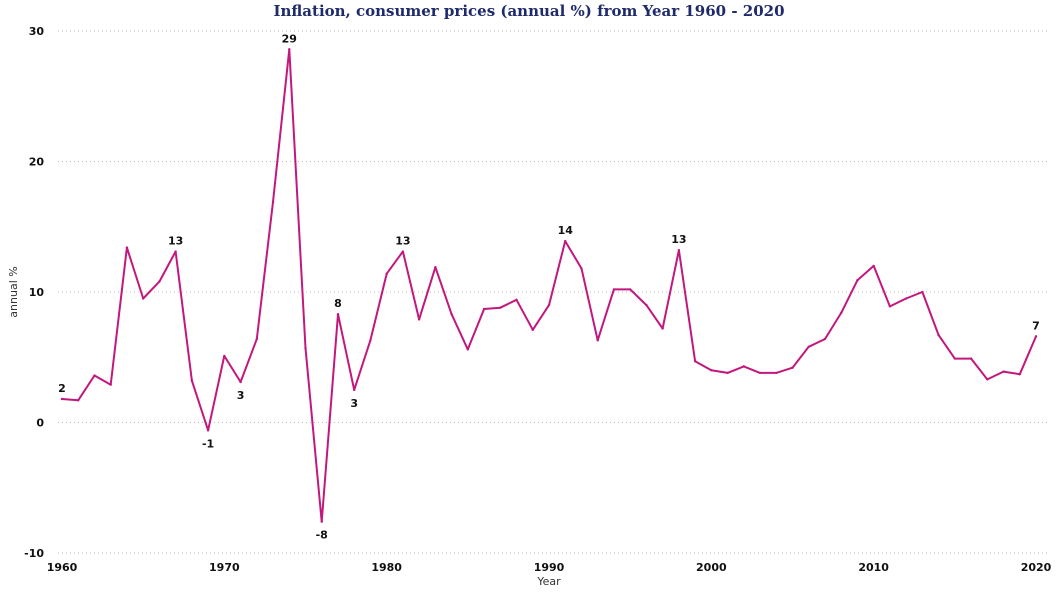 The image size is (1058, 593). Describe the element at coordinates (37, 31) in the screenshot. I see `y-tick-label: 30` at that location.